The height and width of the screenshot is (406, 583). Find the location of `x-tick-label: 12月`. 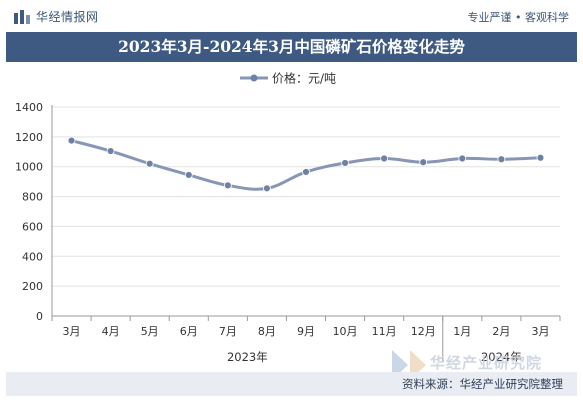

x-tick-label: 12月 is located at coordinates (423, 331).